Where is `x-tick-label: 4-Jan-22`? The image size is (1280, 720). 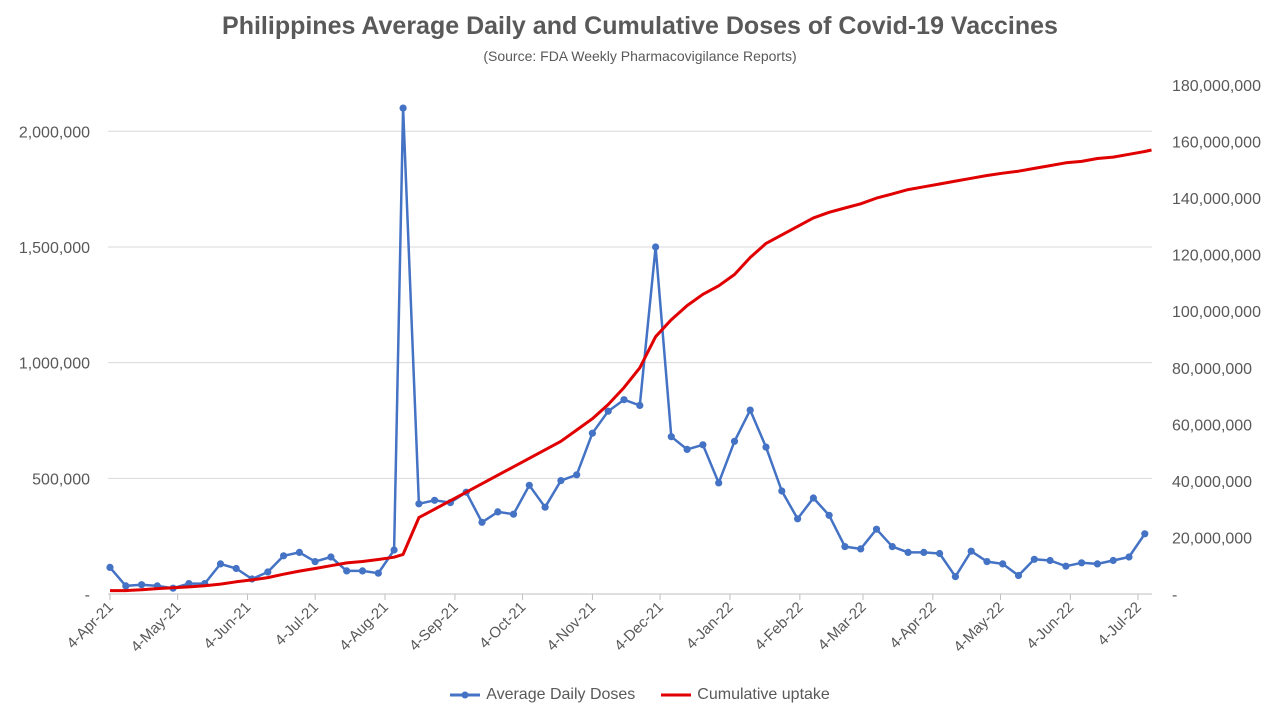
x-tick-label: 4-Jan-22 is located at coordinates (710, 626).